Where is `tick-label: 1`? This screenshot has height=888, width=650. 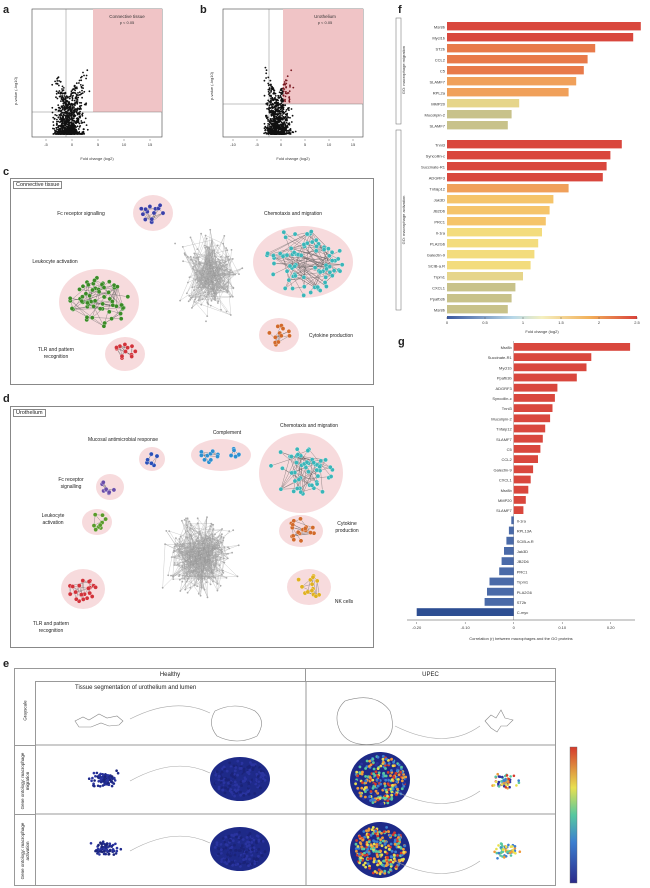 tick-label: 1 is located at coordinates (523, 322).